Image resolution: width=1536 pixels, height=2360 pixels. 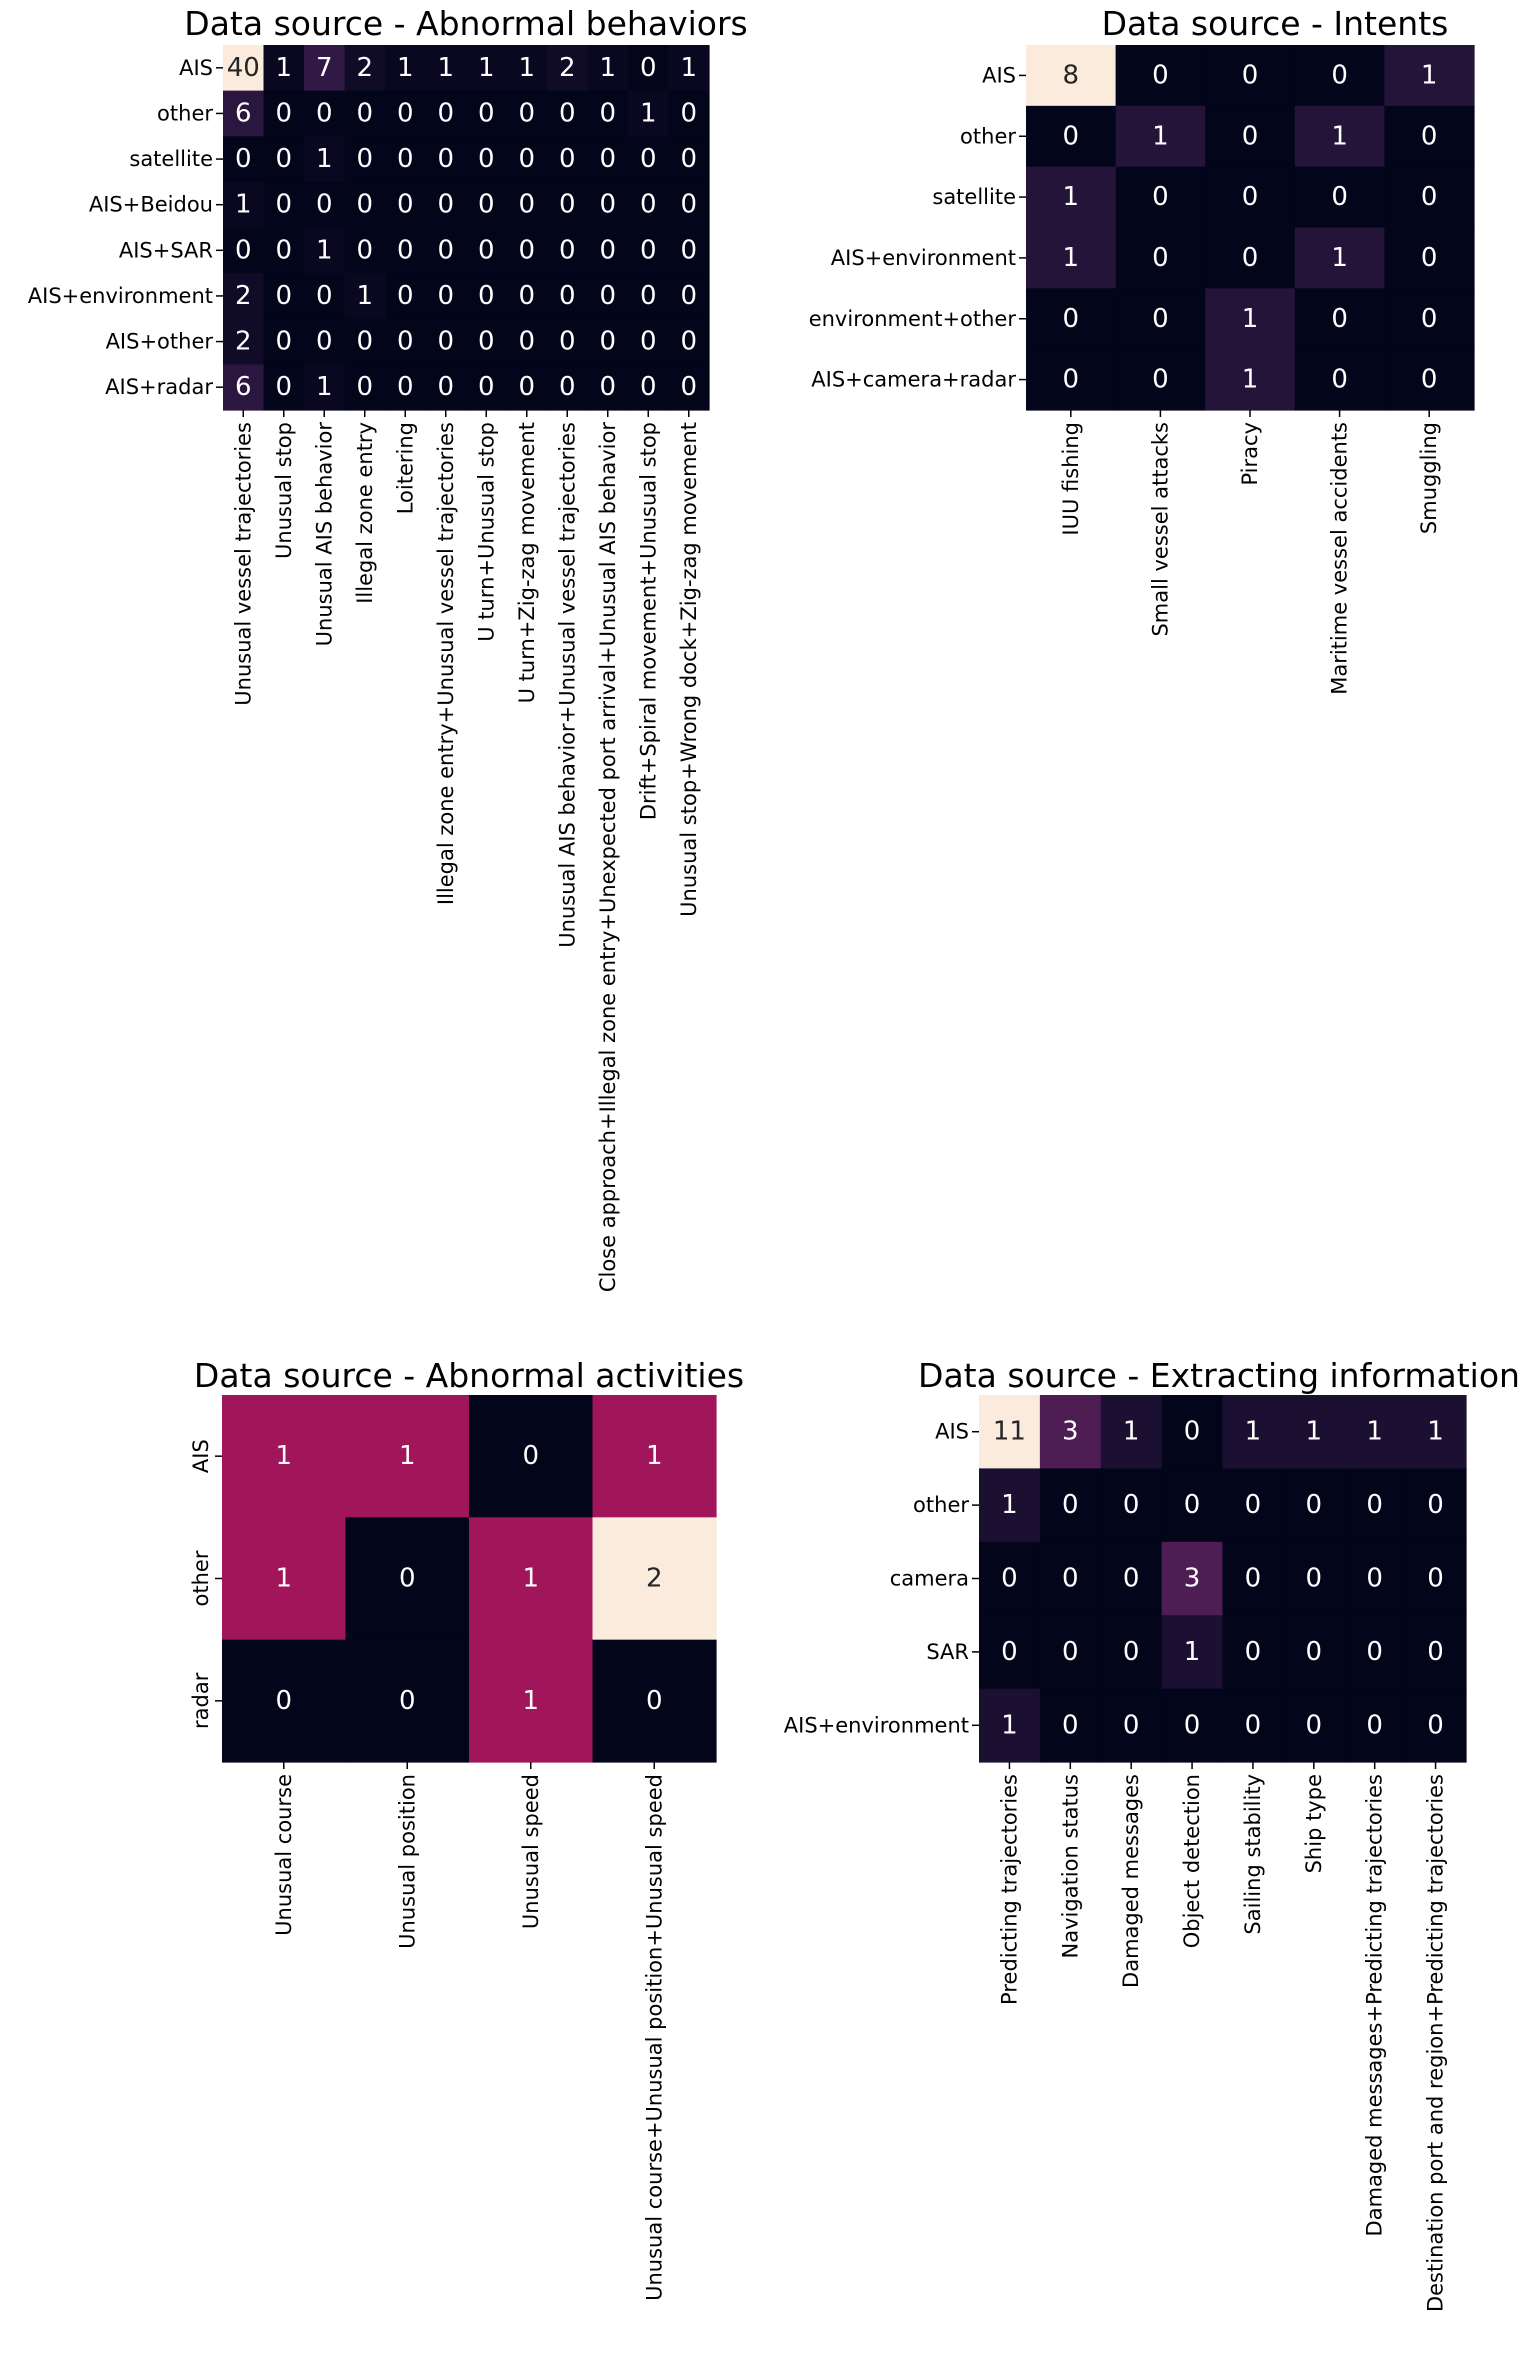 What do you see at coordinates (324, 534) in the screenshot?
I see `column-label: Unusual AIS behavior` at bounding box center [324, 534].